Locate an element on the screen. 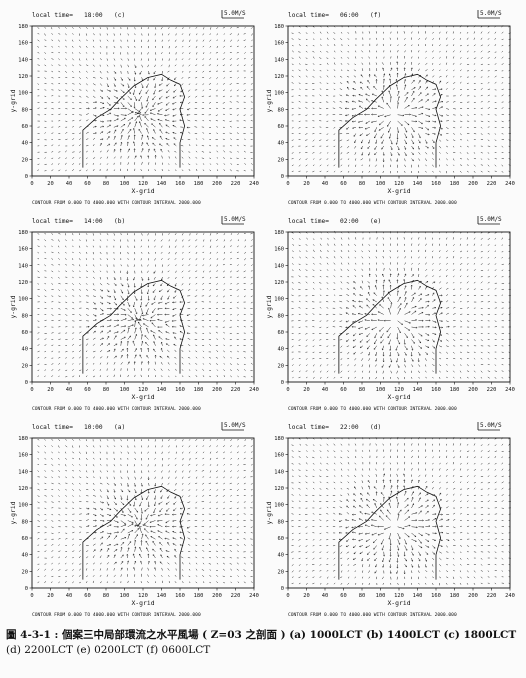 The image size is (526, 678). caption-line-2: (d) 2200LCT (e) 0200LCT (f) 0600LCT is located at coordinates (108, 650).